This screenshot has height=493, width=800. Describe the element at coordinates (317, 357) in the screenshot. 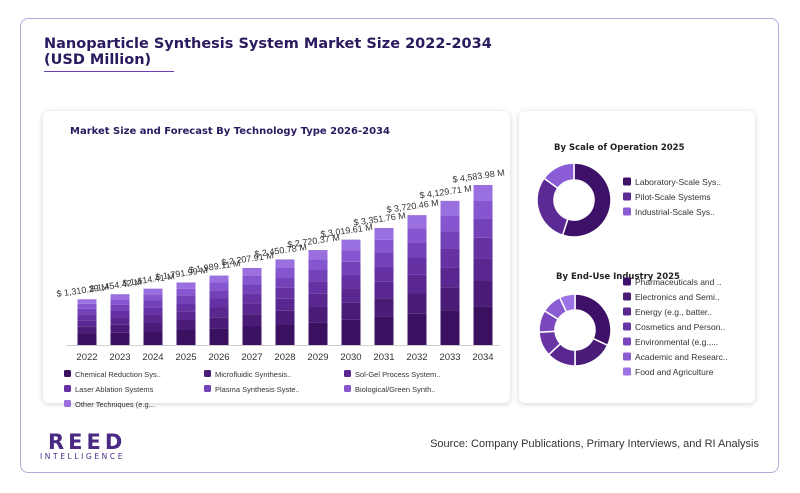

I see `x-tick-label: 2029` at that location.